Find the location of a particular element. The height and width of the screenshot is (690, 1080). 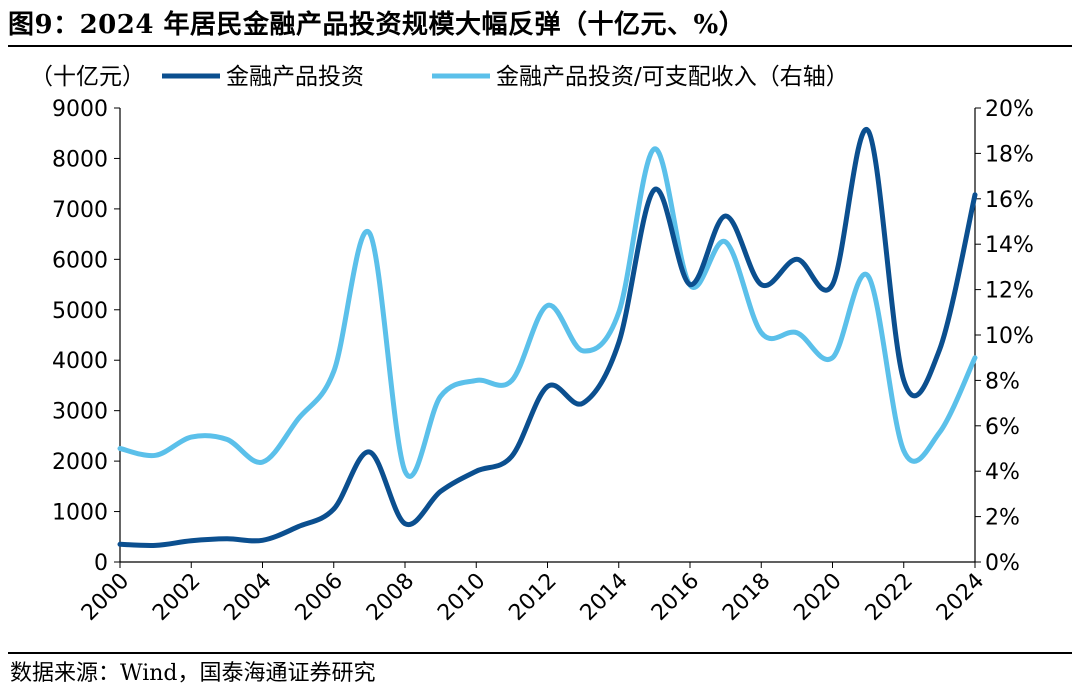

left-tick-label: 8000 is located at coordinates (80, 159).